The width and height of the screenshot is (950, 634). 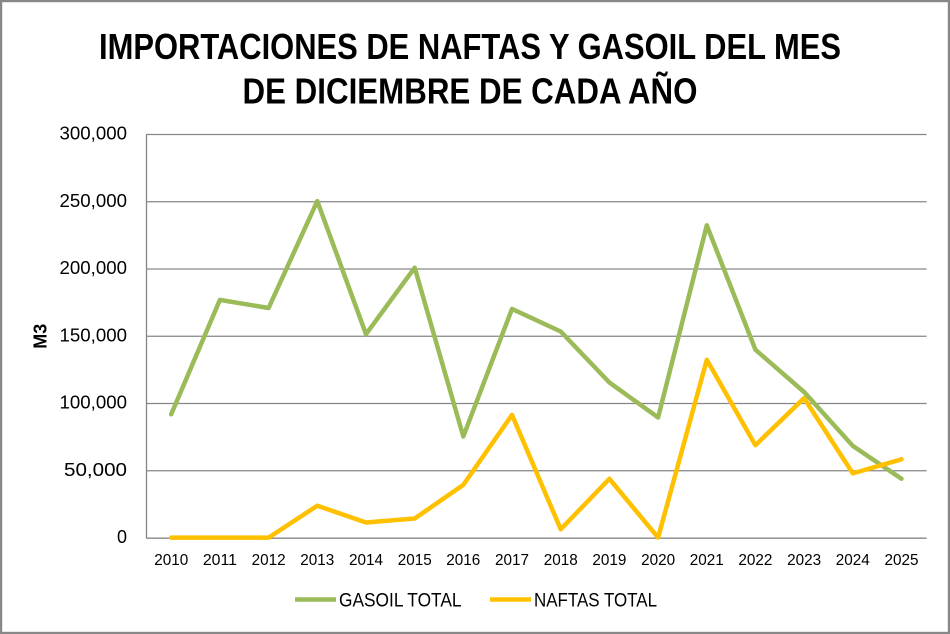 What do you see at coordinates (317, 560) in the screenshot?
I see `svg-text: 2013` at bounding box center [317, 560].